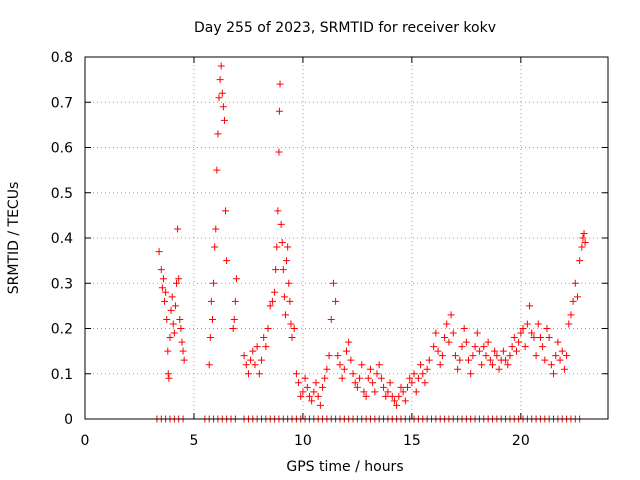  Describe the element at coordinates (62, 375) in the screenshot. I see `y-tick-label: 0.1` at that location.